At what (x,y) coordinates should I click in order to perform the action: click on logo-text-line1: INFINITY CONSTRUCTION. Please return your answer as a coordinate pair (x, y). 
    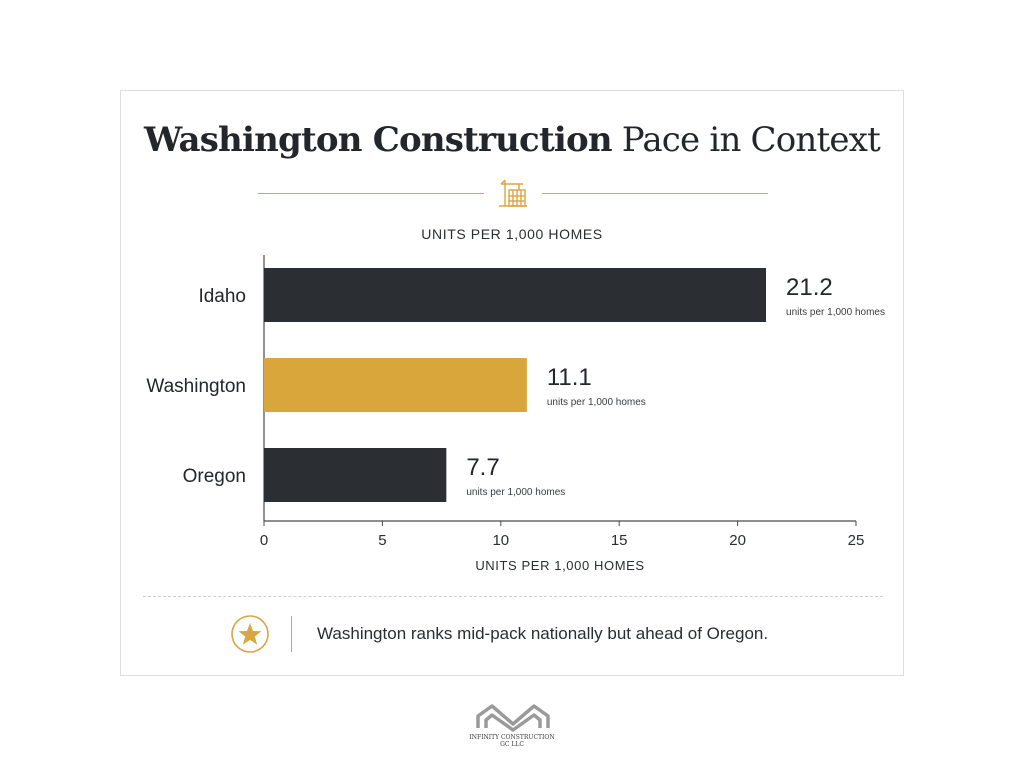
    Looking at the image, I should click on (512, 737).